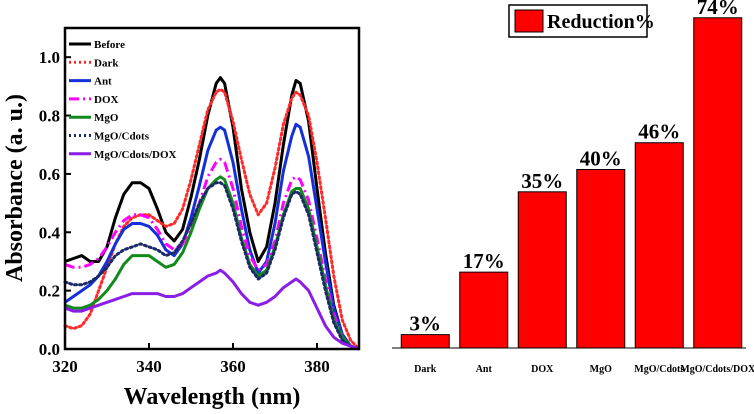  What do you see at coordinates (425, 369) in the screenshot?
I see `bar-category-label: Dark` at bounding box center [425, 369].